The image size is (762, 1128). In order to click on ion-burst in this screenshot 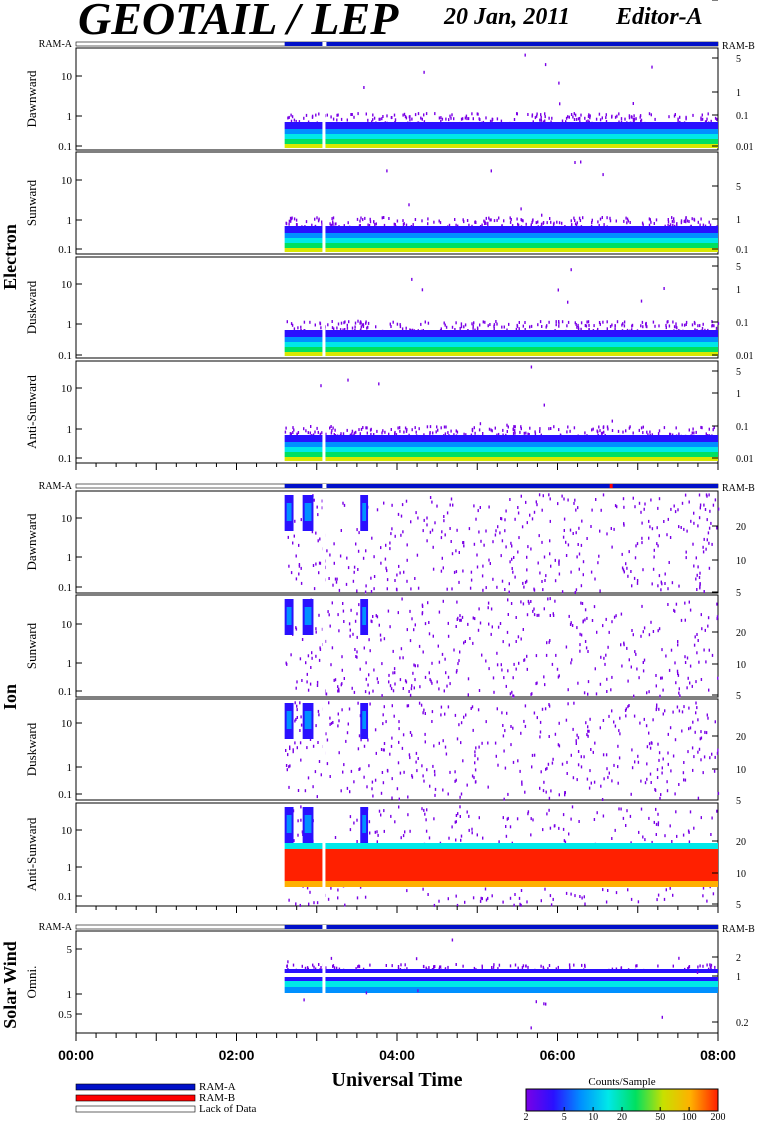, I will do `click(289, 720)`.